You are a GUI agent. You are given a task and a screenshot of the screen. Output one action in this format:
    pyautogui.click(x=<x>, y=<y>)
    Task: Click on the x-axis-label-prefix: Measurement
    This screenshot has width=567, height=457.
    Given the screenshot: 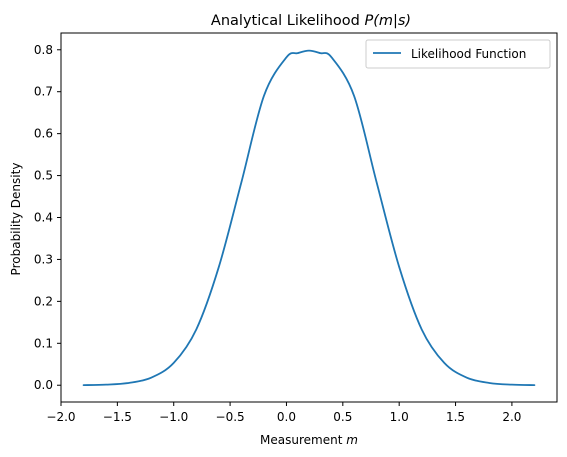 What is the action you would take?
    pyautogui.click(x=303, y=440)
    